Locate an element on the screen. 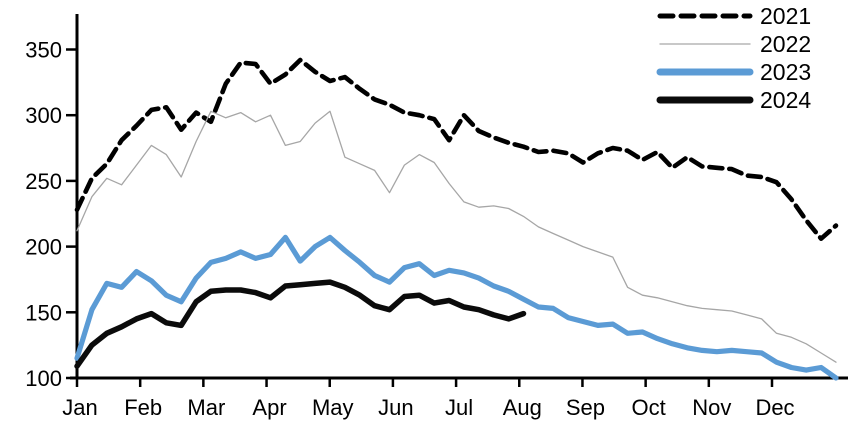  y-axis-ticks: 100 150 200 250 300 350 is located at coordinates (51, 214).